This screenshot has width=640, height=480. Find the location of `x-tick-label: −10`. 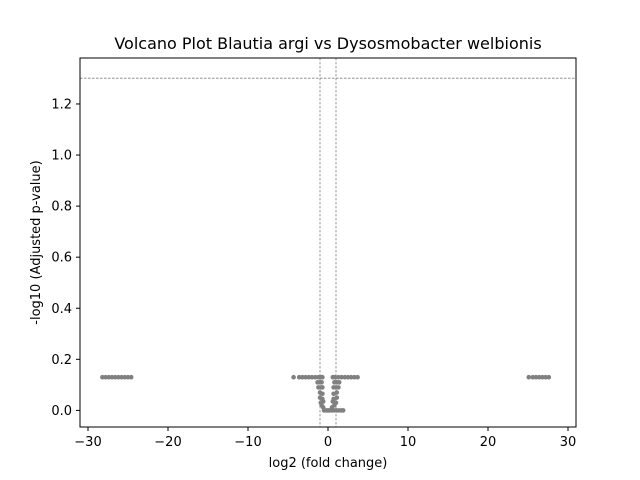

x-tick-label: −10 is located at coordinates (247, 442).